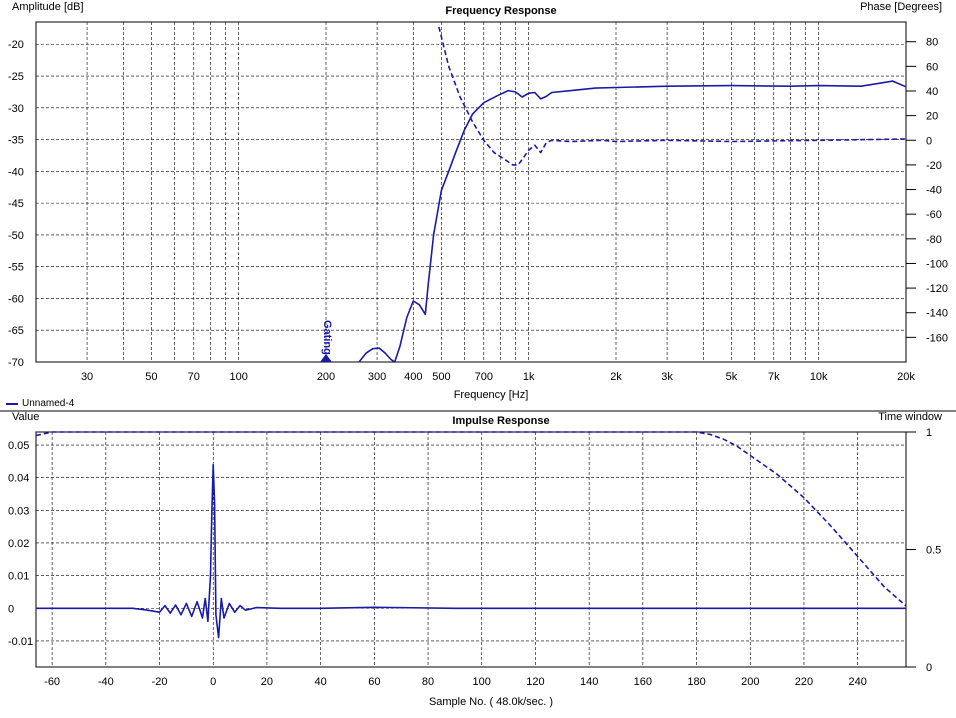 Image resolution: width=956 pixels, height=718 pixels. What do you see at coordinates (151, 377) in the screenshot?
I see `fr-x-tick-label: 50` at bounding box center [151, 377].